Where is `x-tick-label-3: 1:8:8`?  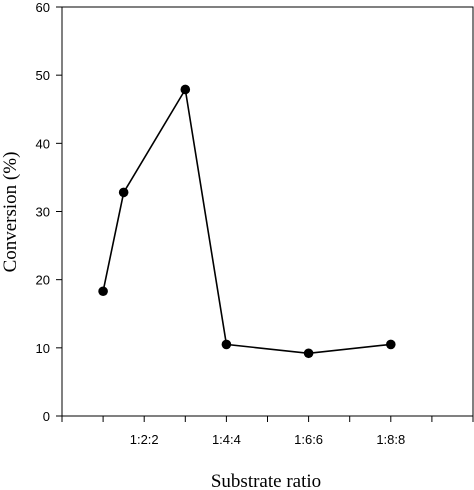 x-tick-label-3: 1:8:8 is located at coordinates (390, 439).